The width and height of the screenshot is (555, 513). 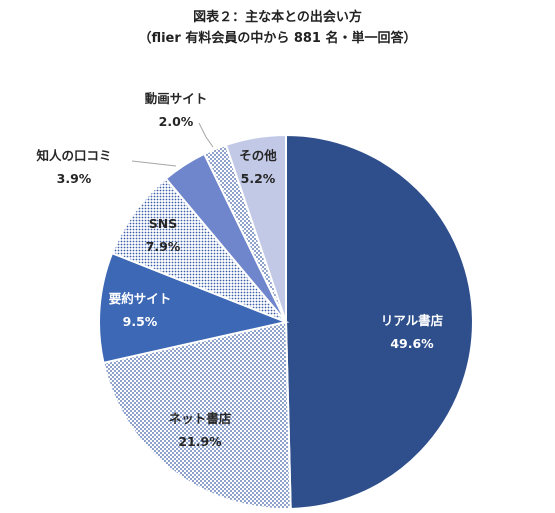 What do you see at coordinates (140, 321) in the screenshot?
I see `slice-value-label-3: 9.5%` at bounding box center [140, 321].